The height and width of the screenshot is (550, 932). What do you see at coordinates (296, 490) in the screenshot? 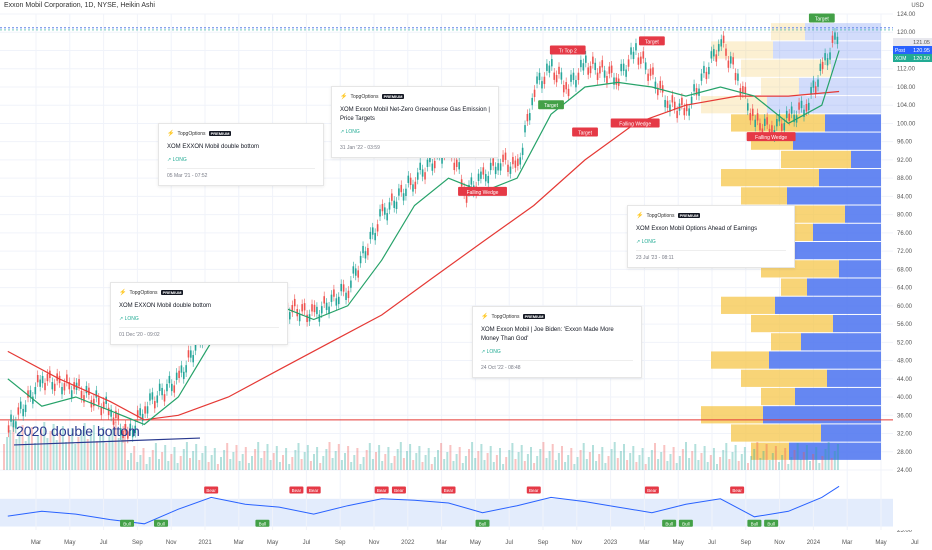
I see `rsi-signal-box` at bounding box center [296, 490].